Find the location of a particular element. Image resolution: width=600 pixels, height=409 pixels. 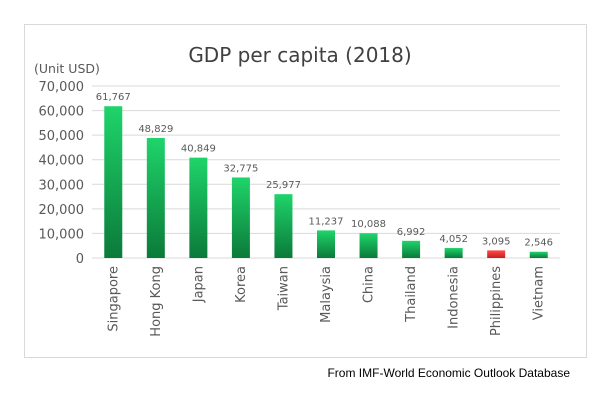

bar-thailand is located at coordinates (411, 249).